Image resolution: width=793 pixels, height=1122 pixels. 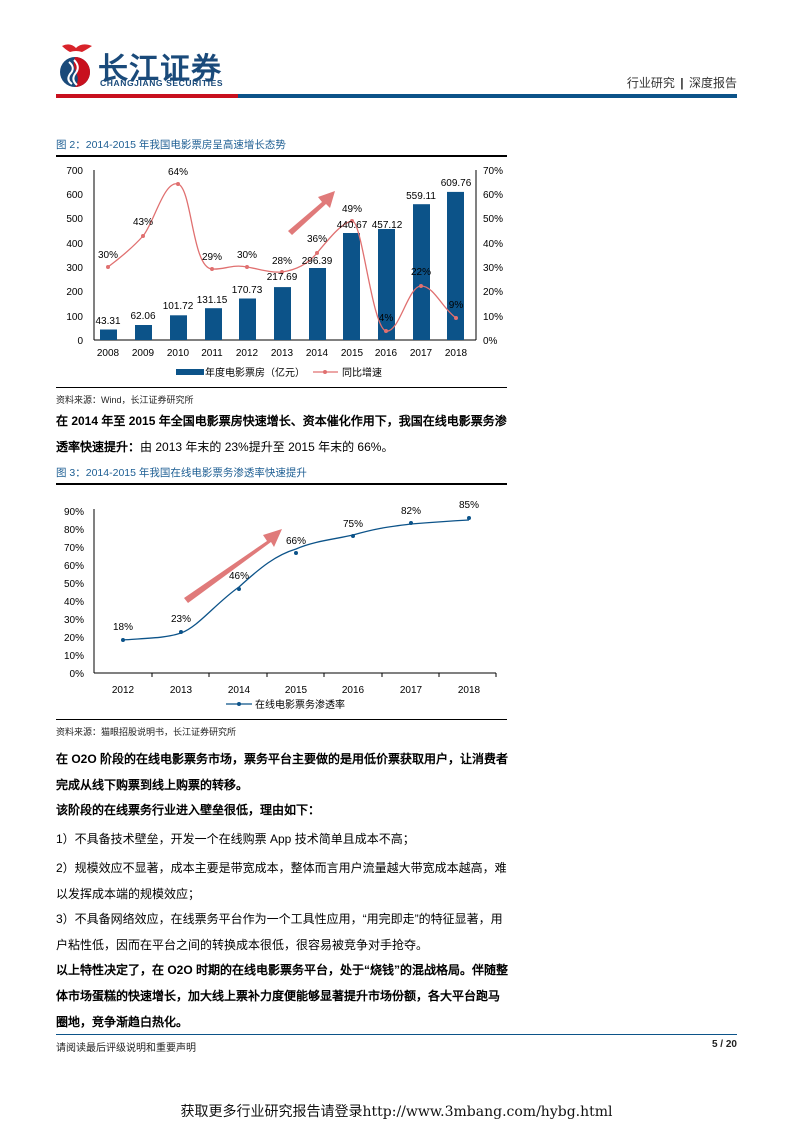 I want to click on paragraph-entry-barrier: 该阶段的在线票务行业进入壁垒很低，理由如下：, so click(x=188, y=810).